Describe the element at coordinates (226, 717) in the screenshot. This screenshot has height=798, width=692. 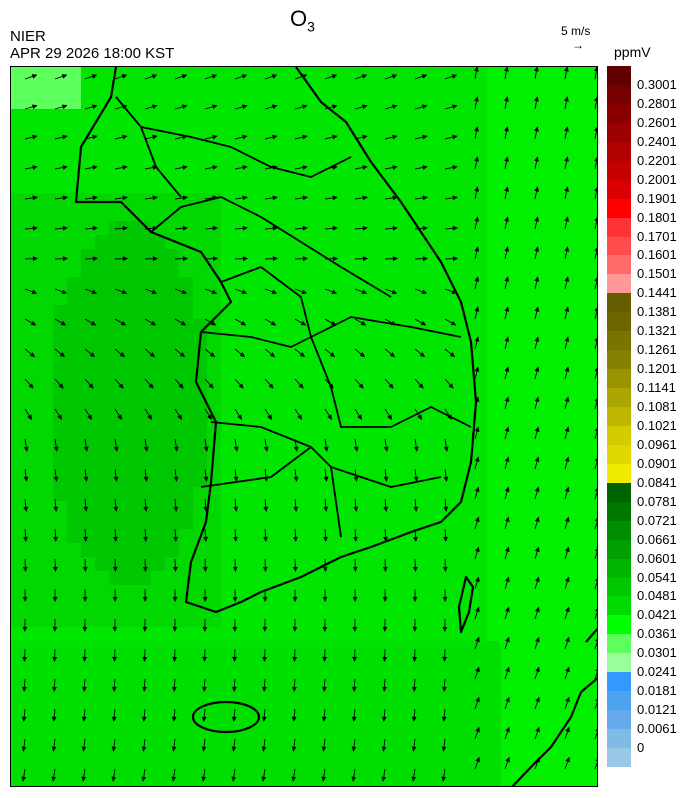
I see `jeju-island` at that location.